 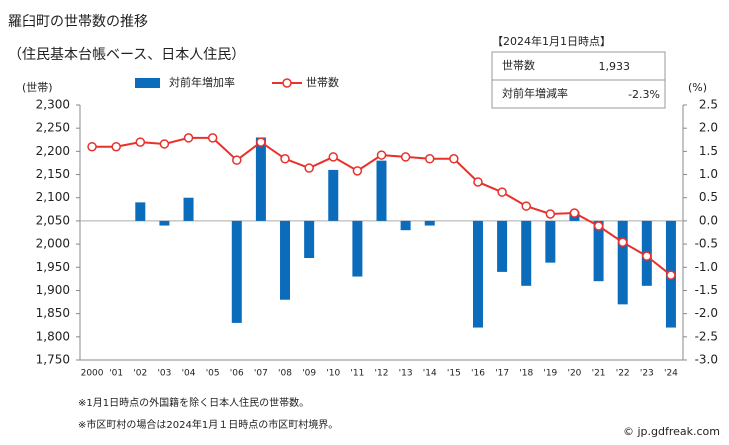 I want to click on info-title: 【2024年1月1日時点】, so click(x=551, y=41).